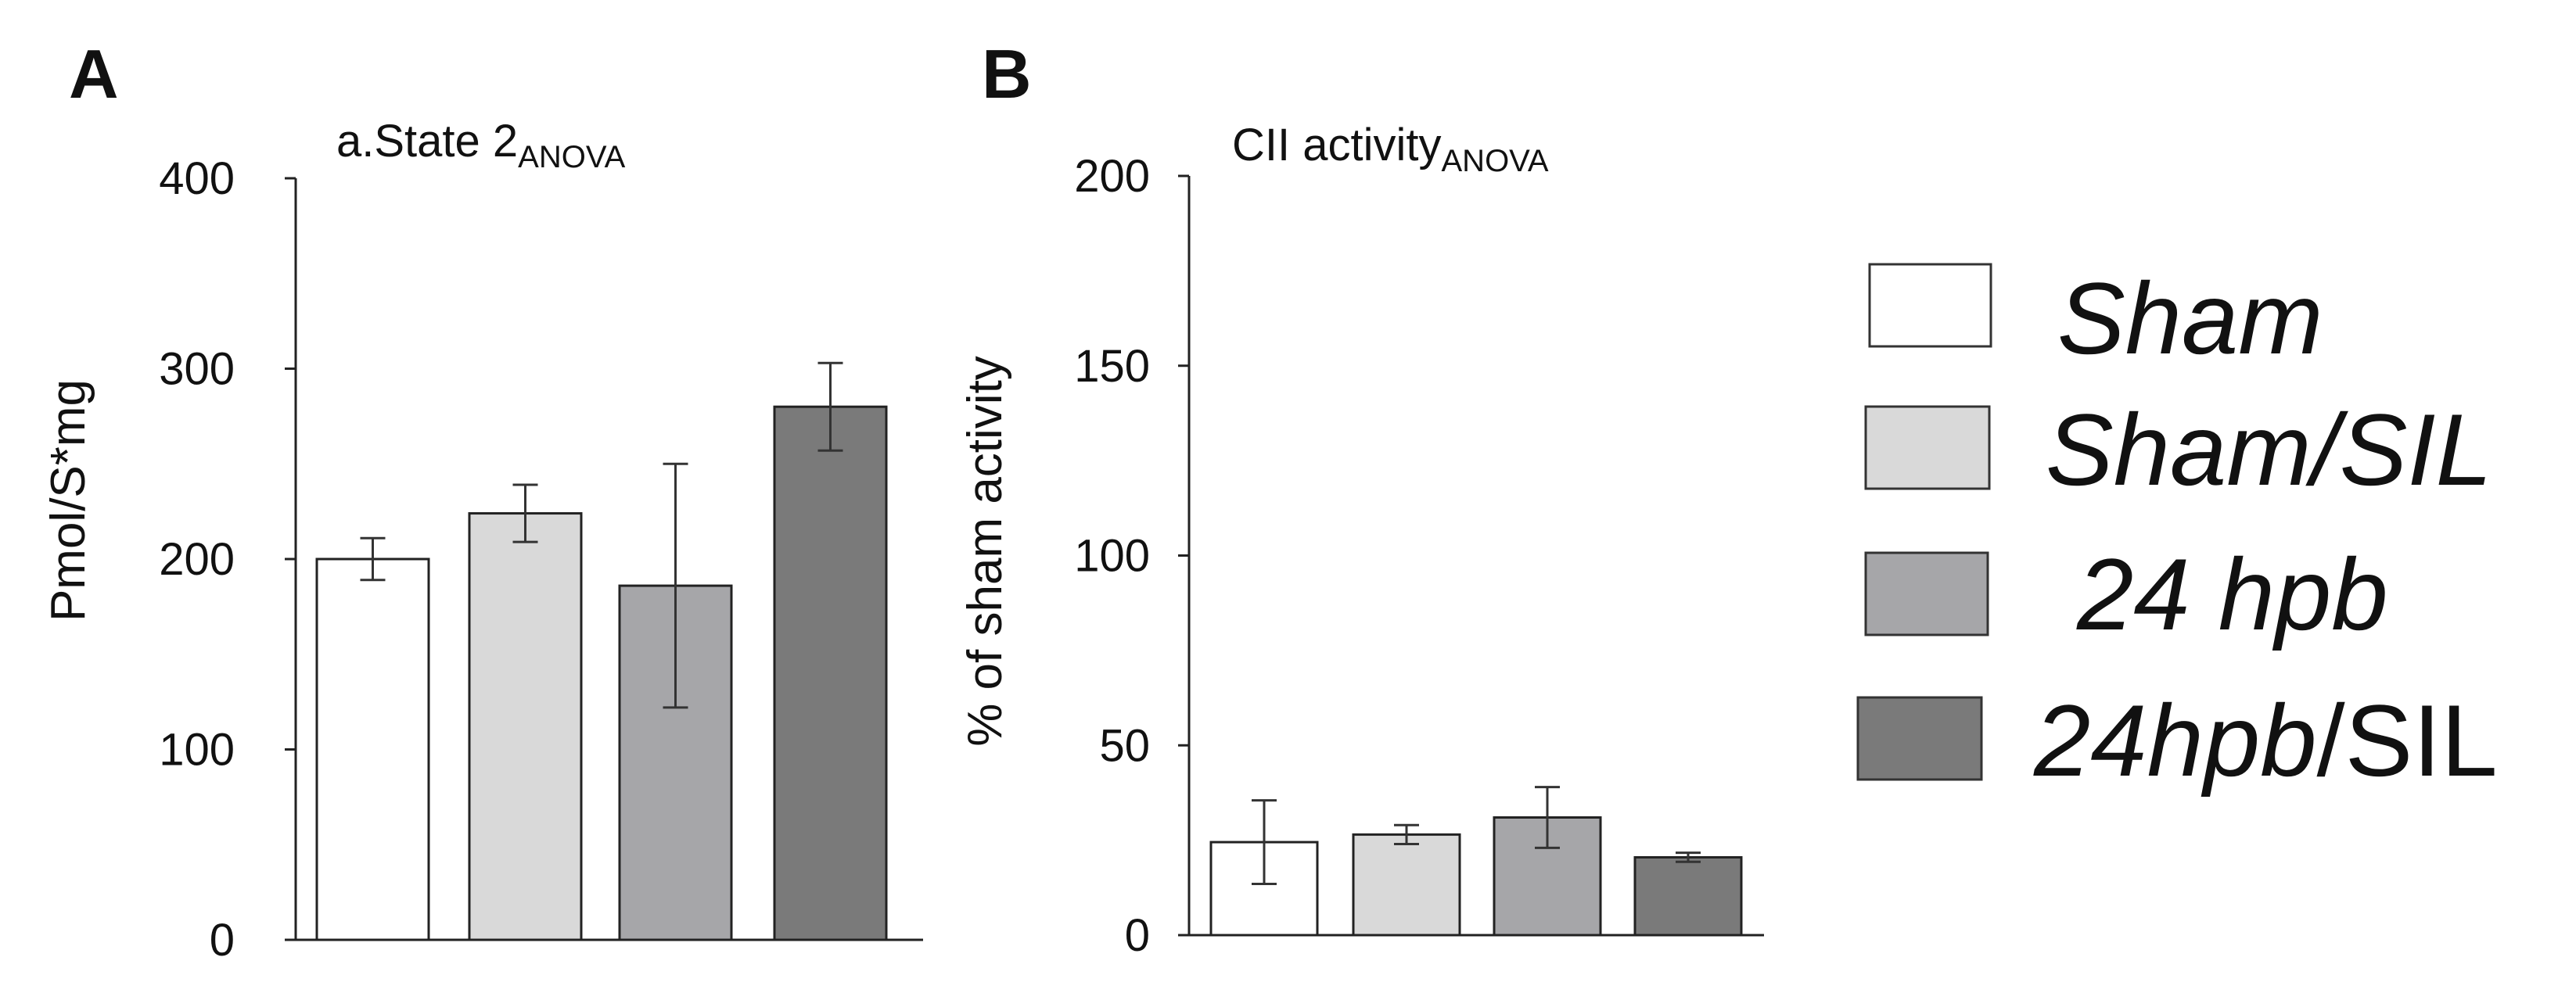  What do you see at coordinates (2269, 450) in the screenshot?
I see `legend-label-sham-sil: Sham/SIL` at bounding box center [2269, 450].